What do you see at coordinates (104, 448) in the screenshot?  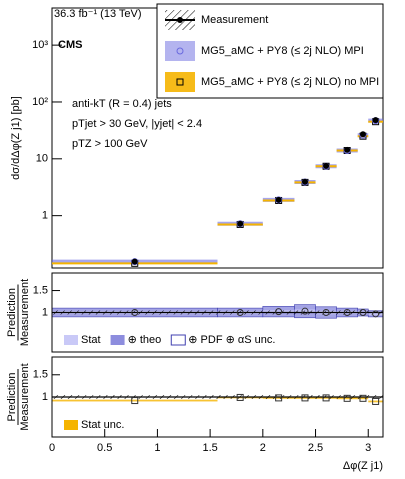 I see `x-tick-label: 0.5` at bounding box center [104, 448].